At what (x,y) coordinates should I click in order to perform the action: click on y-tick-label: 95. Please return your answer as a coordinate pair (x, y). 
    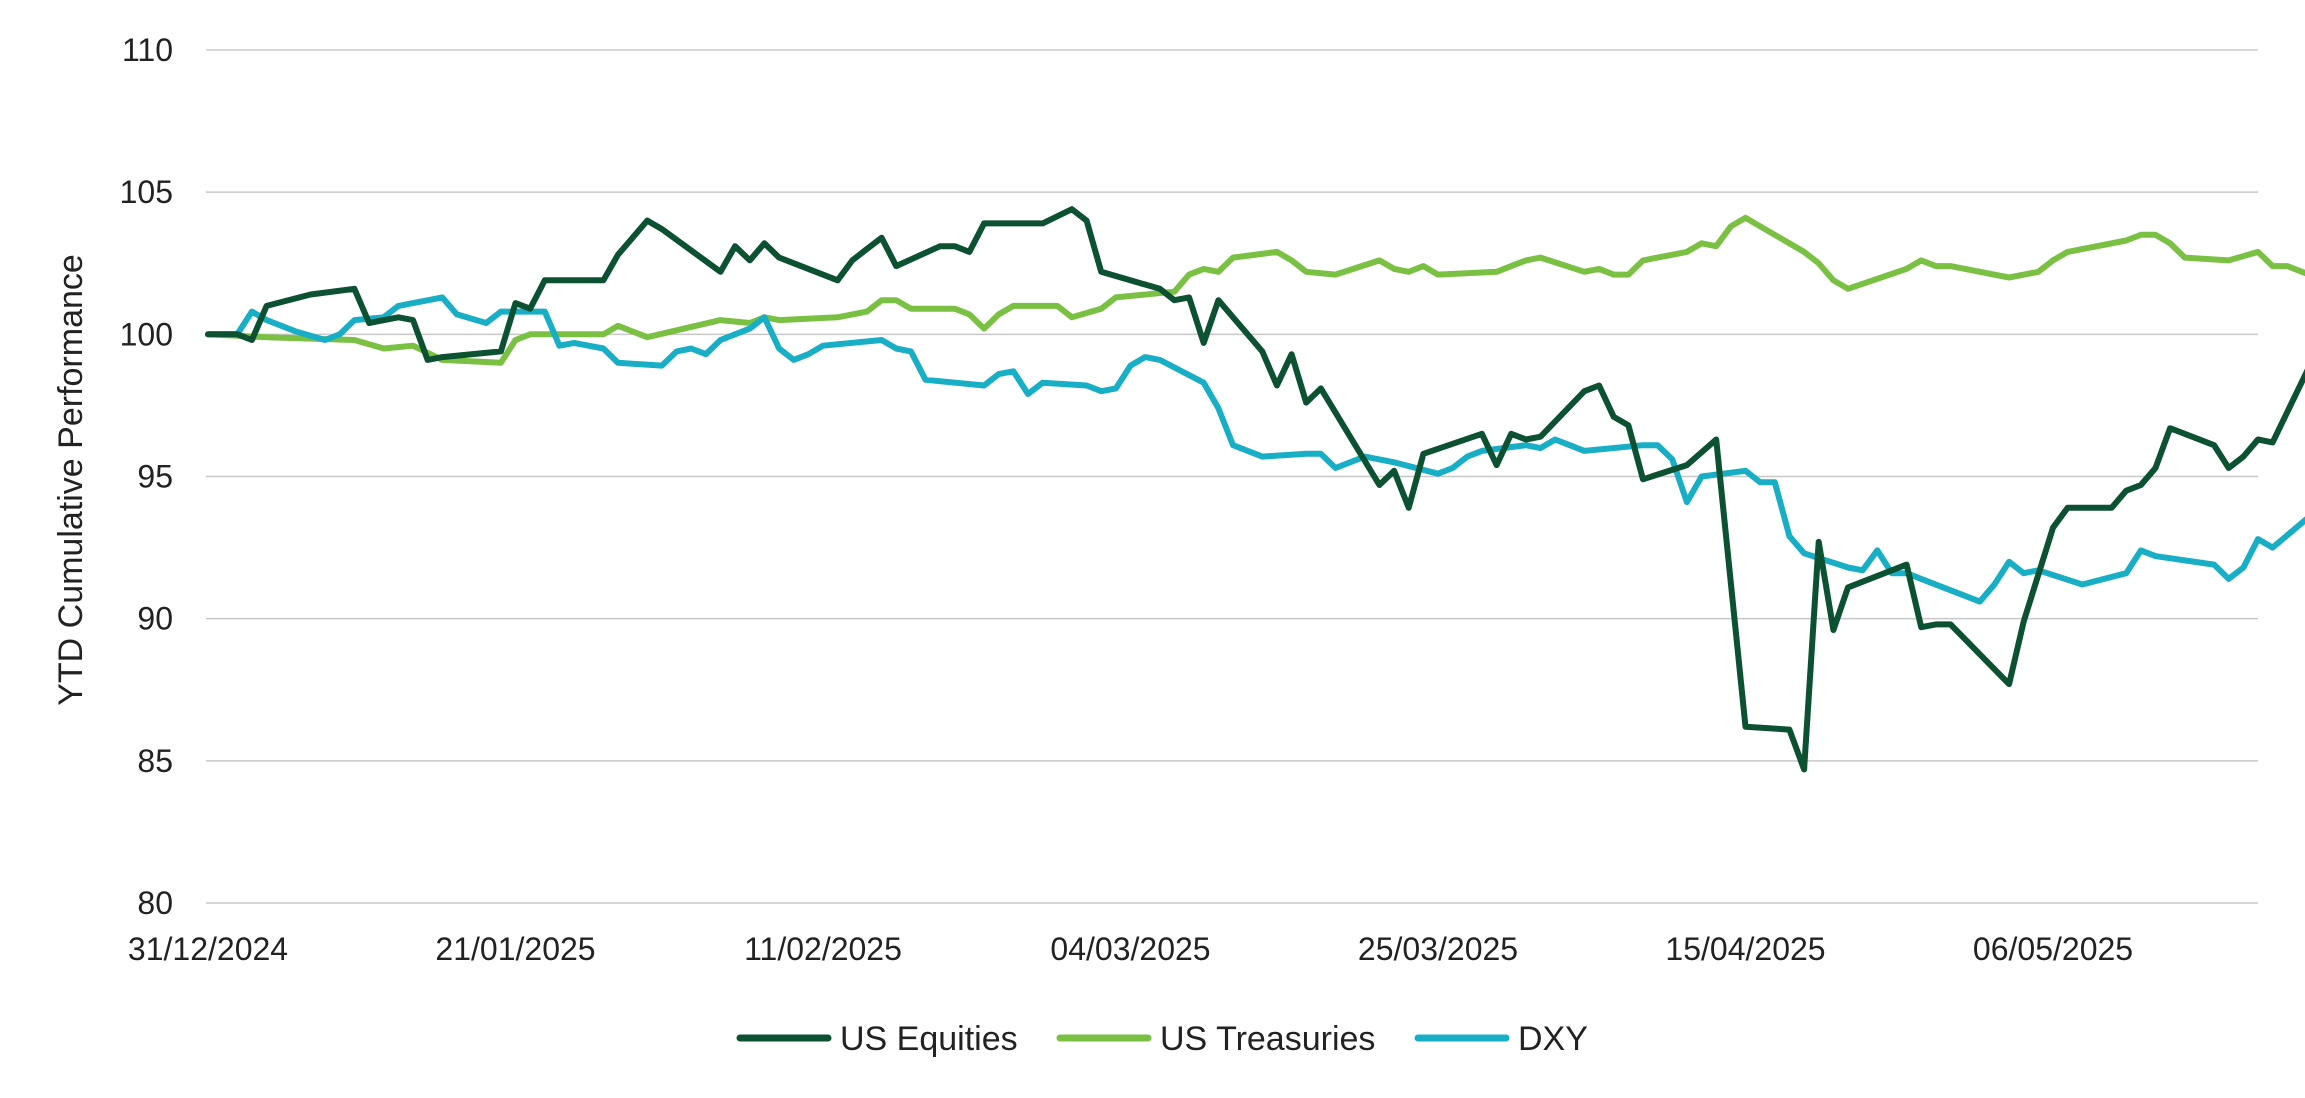
    Looking at the image, I should click on (155, 477).